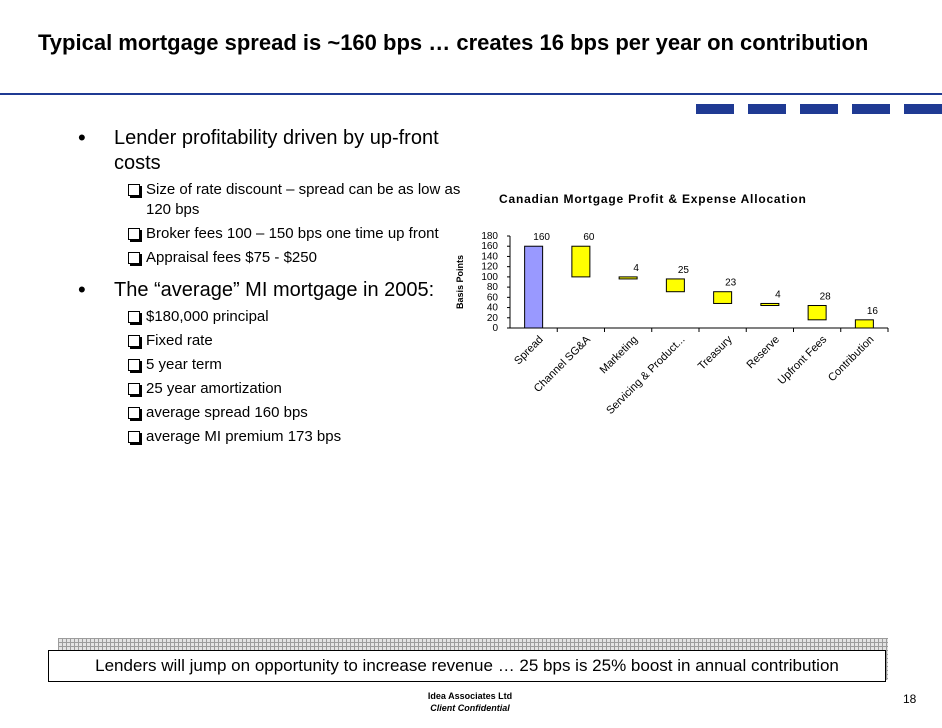  What do you see at coordinates (214, 388) in the screenshot?
I see `sub-bullet-text: 25 year amortization` at bounding box center [214, 388].